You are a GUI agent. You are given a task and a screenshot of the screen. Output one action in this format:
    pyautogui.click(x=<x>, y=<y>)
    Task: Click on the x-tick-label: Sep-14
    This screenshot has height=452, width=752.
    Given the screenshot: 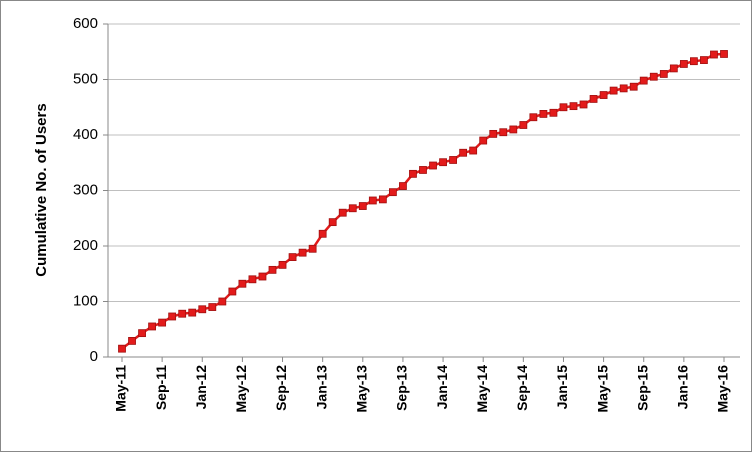 What is the action you would take?
    pyautogui.click(x=522, y=388)
    